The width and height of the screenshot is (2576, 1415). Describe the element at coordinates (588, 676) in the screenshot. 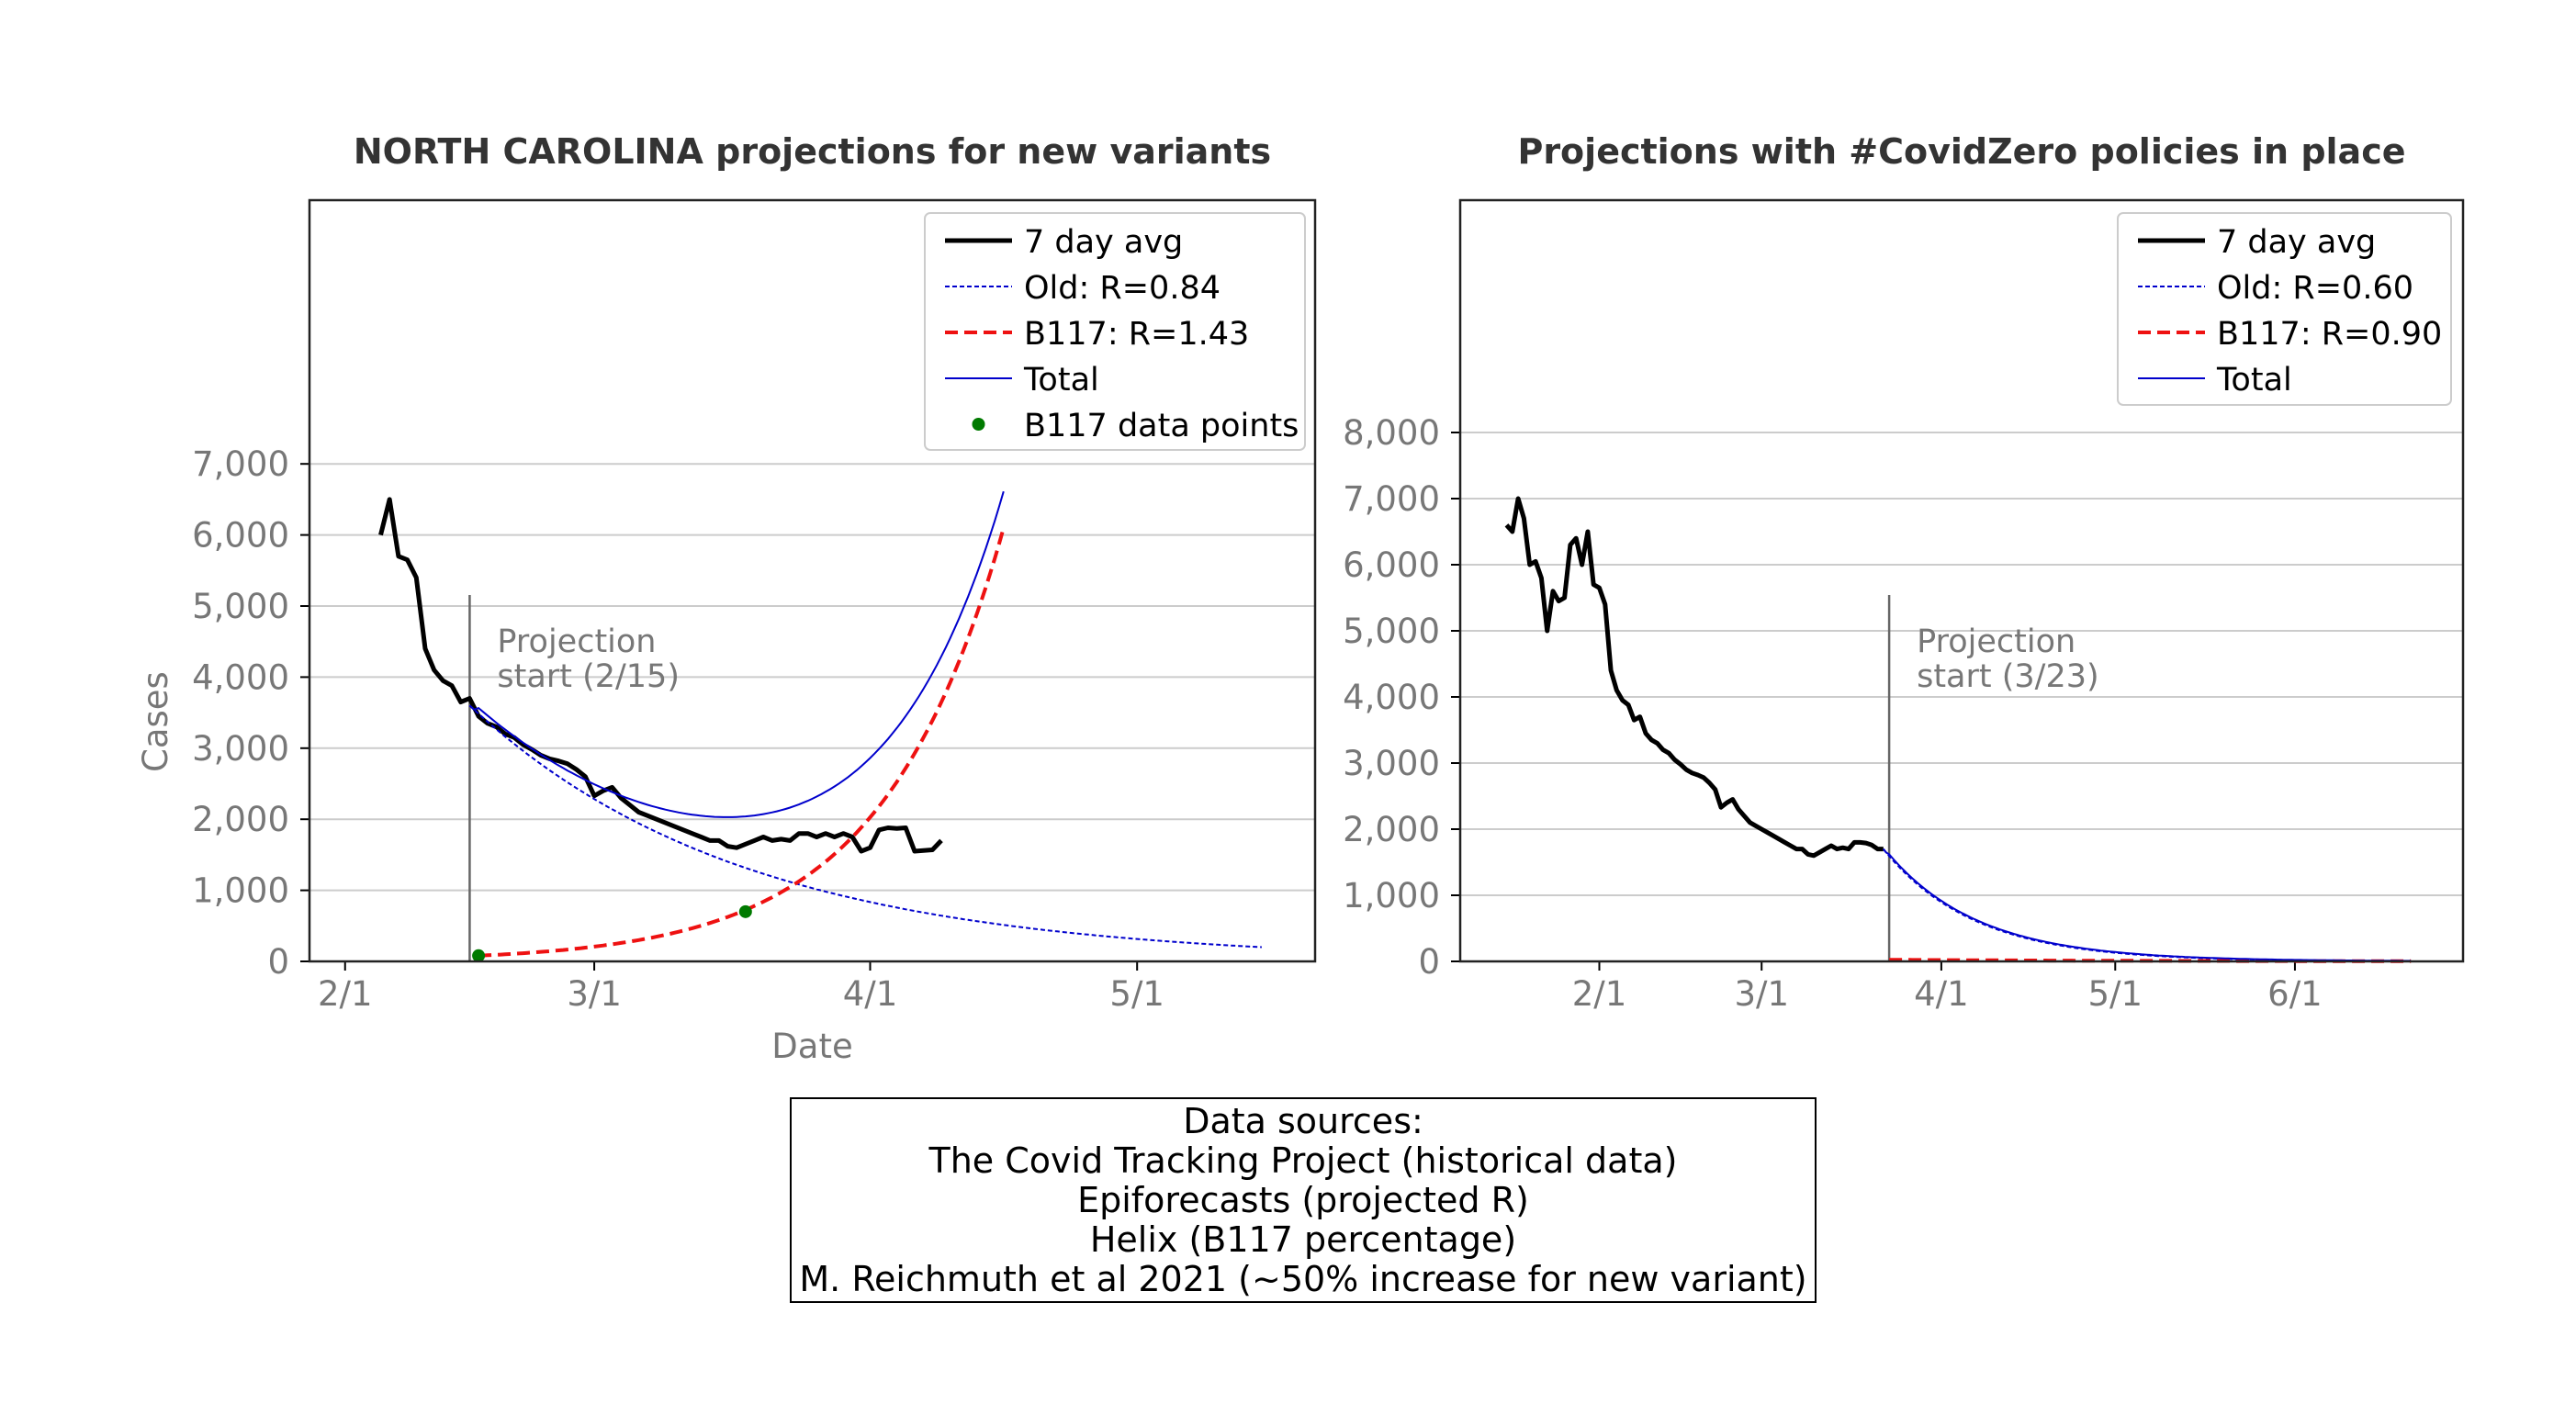

I see `projection-annotation: start (2/15)` at that location.